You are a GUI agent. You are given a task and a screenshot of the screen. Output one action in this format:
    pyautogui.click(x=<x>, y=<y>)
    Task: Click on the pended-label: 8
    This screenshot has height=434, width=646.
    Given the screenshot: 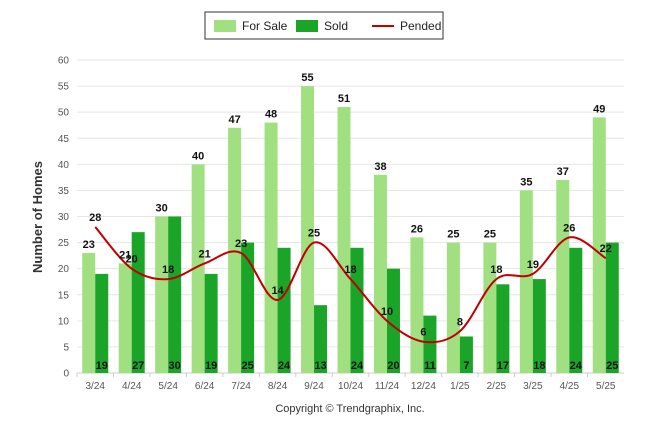 What is the action you would take?
    pyautogui.click(x=460, y=322)
    